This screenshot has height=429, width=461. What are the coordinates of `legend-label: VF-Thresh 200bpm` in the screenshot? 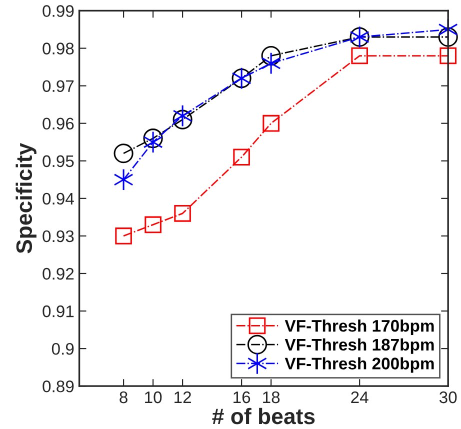 It's located at (359, 365).